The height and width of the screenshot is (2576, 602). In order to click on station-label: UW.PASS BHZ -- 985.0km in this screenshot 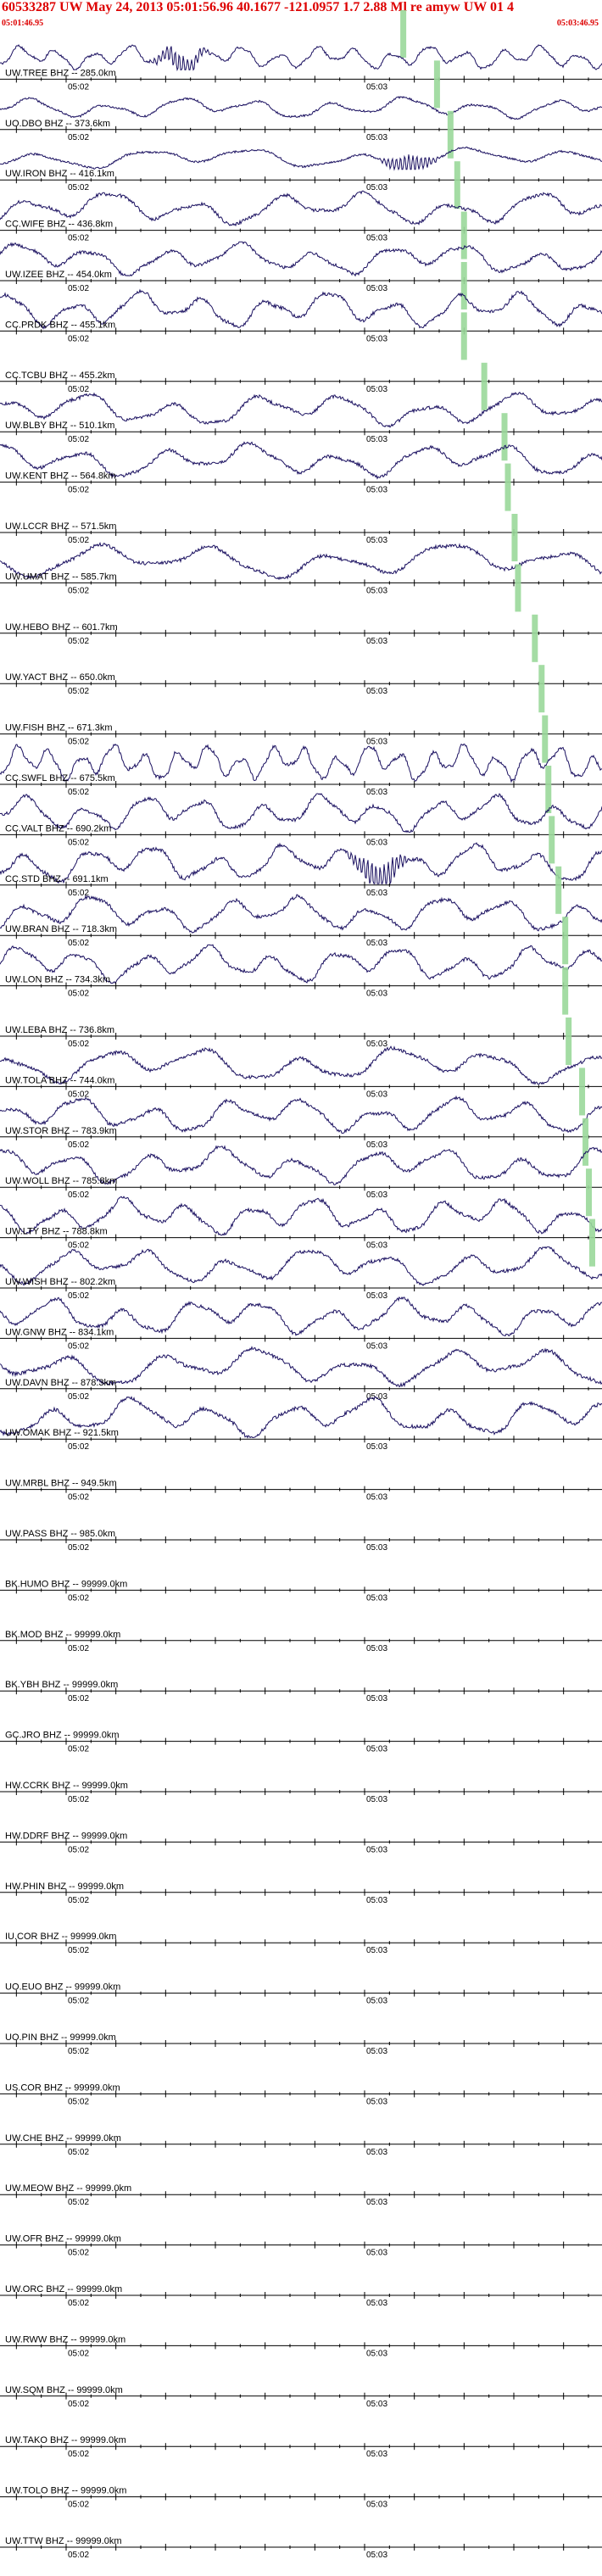, I will do `click(60, 1534)`.